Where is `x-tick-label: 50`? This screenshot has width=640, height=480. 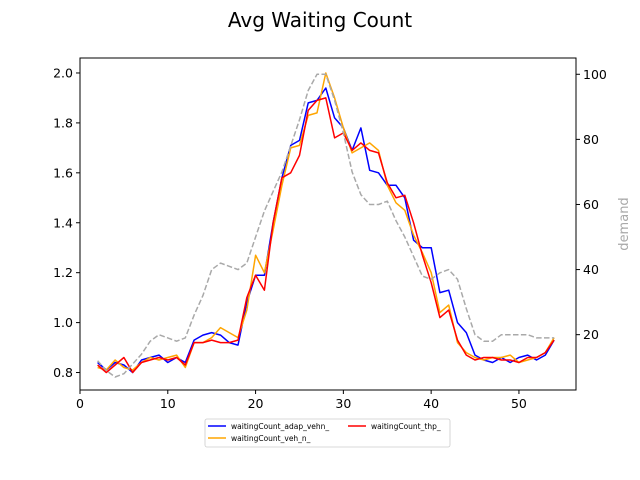 x-tick-label: 50 is located at coordinates (519, 403).